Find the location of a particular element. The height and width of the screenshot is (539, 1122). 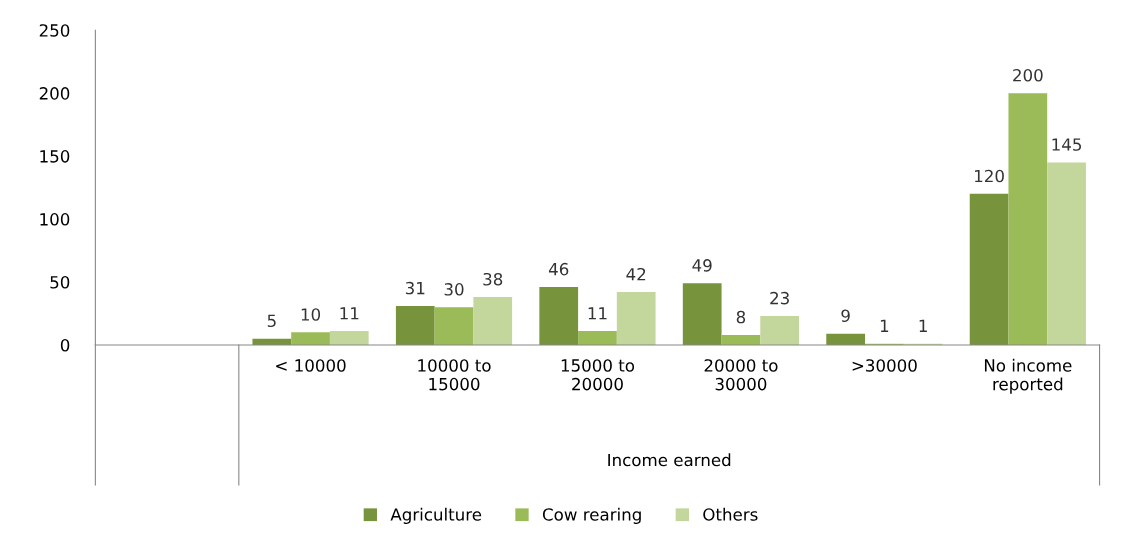

x-axis-title: Income earned is located at coordinates (669, 460).